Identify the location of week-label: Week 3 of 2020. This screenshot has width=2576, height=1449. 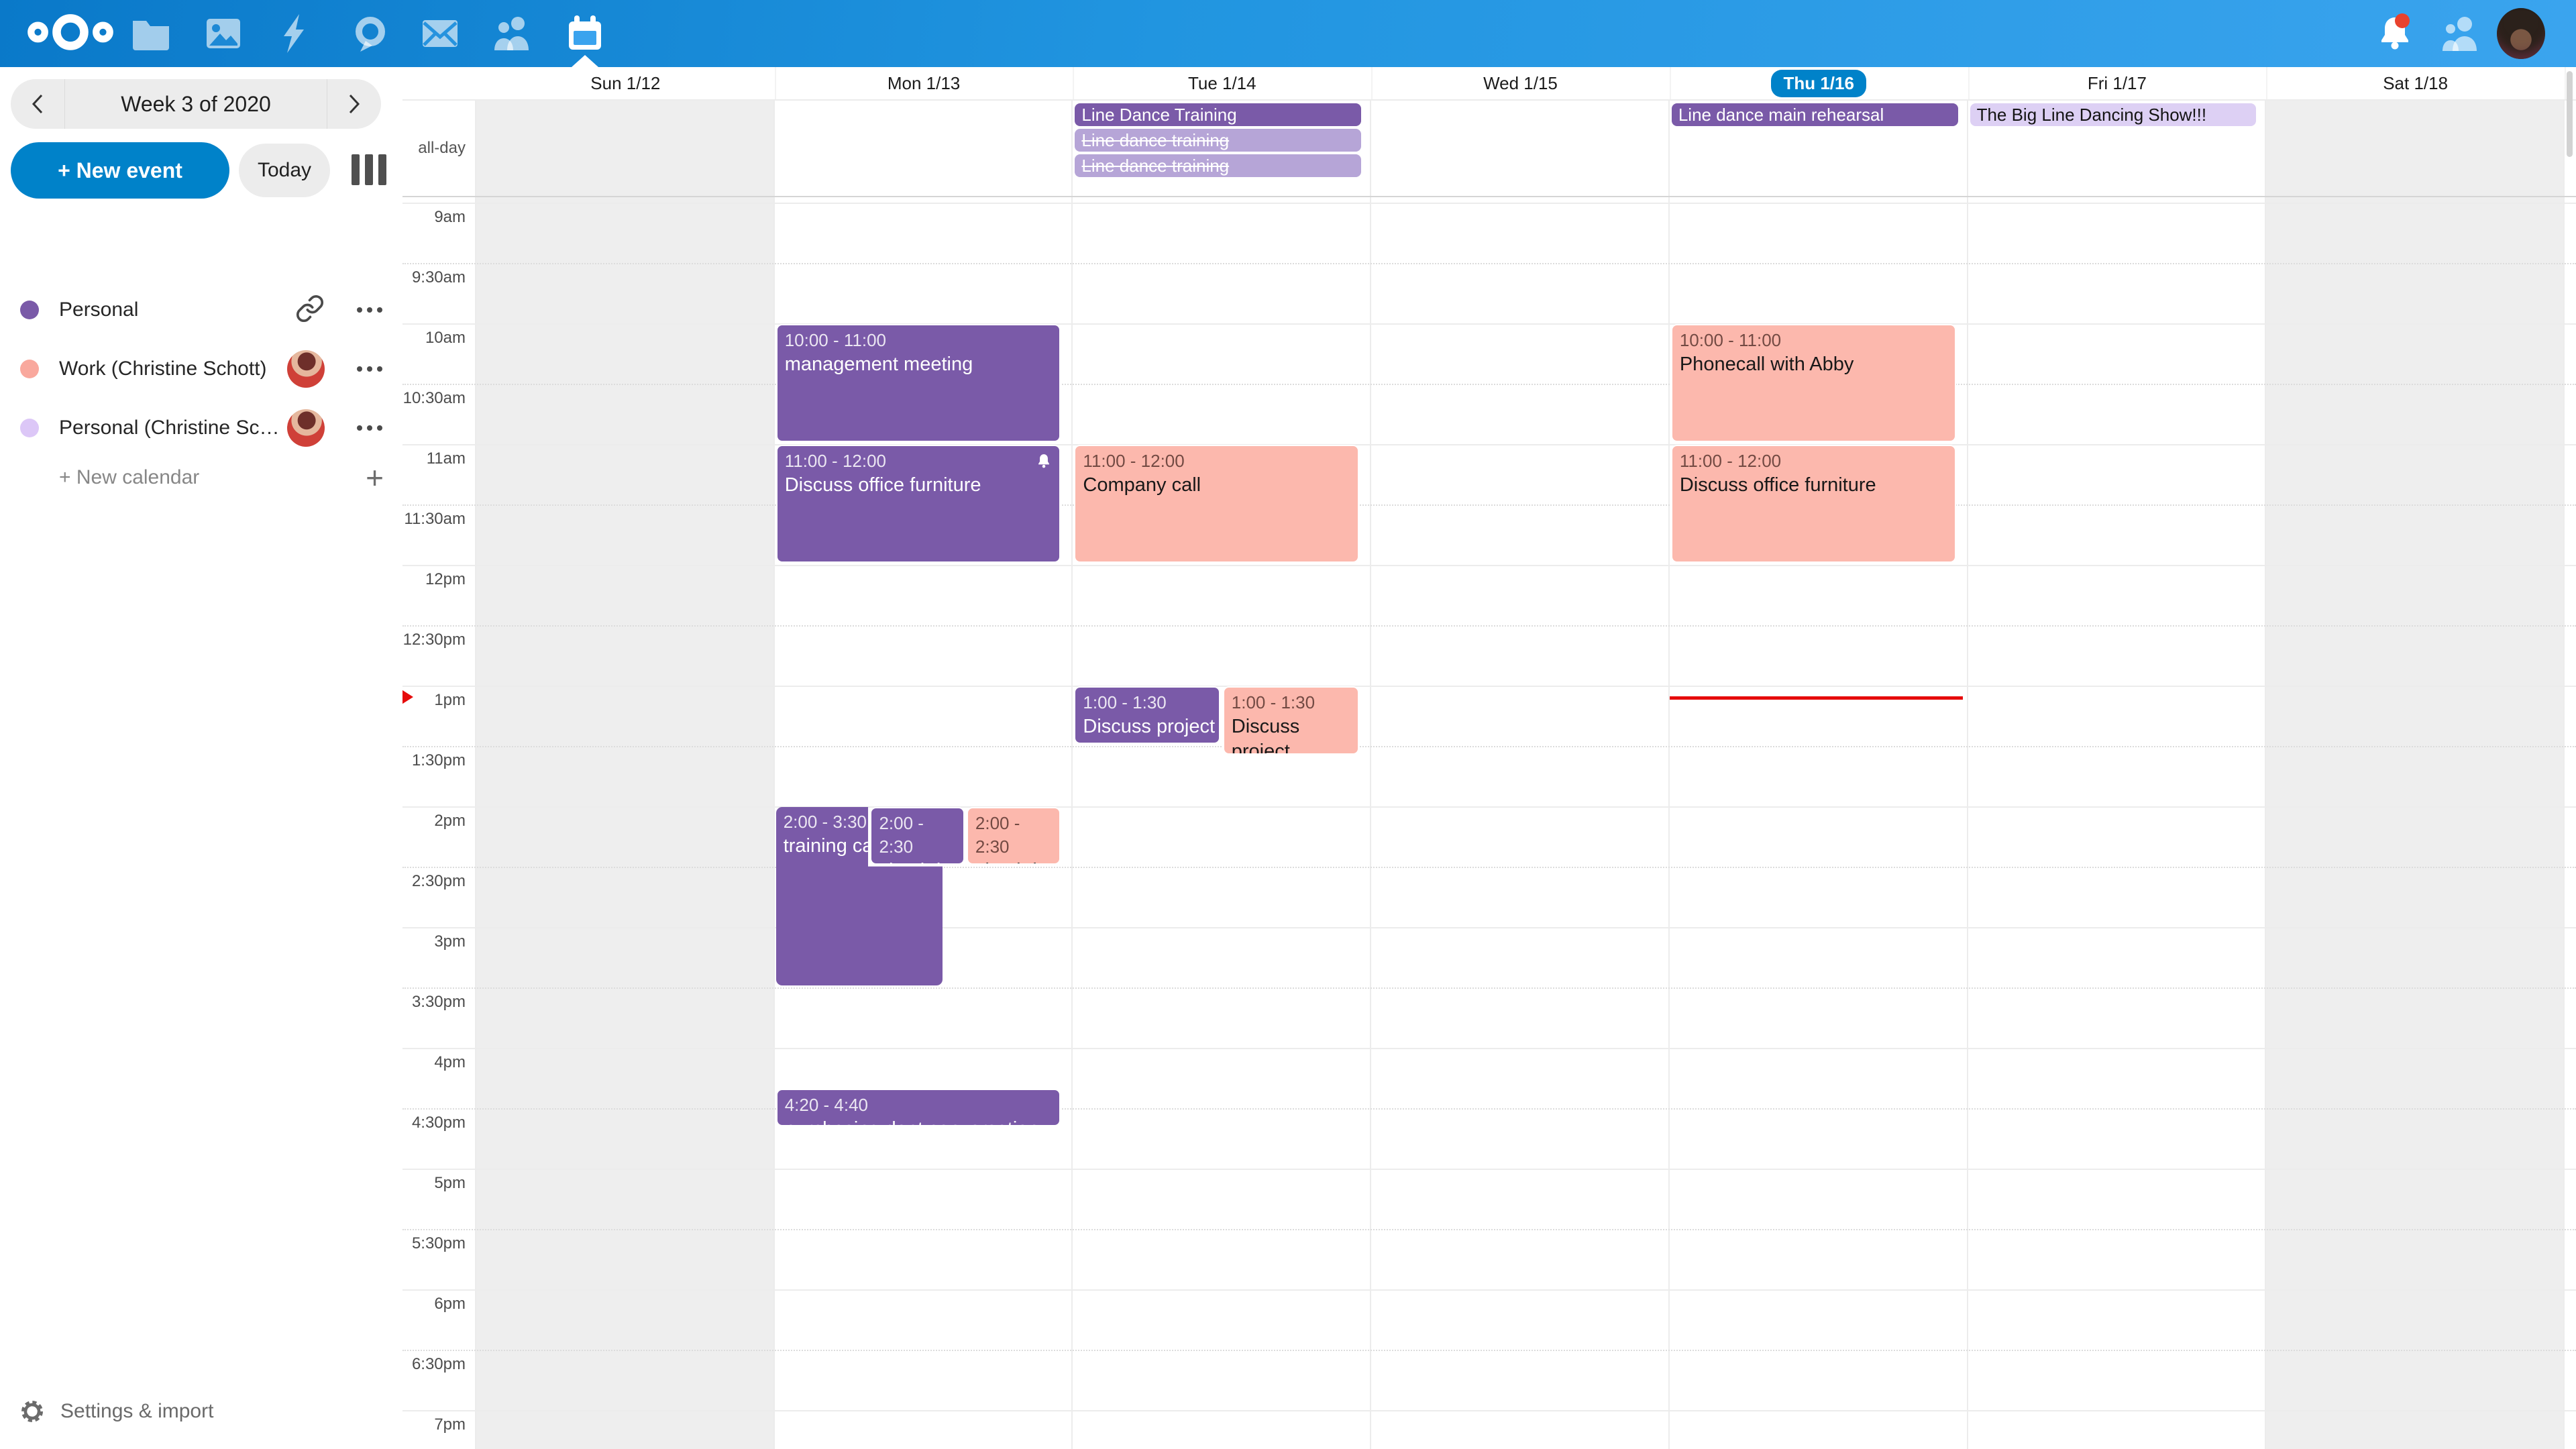
(196, 103).